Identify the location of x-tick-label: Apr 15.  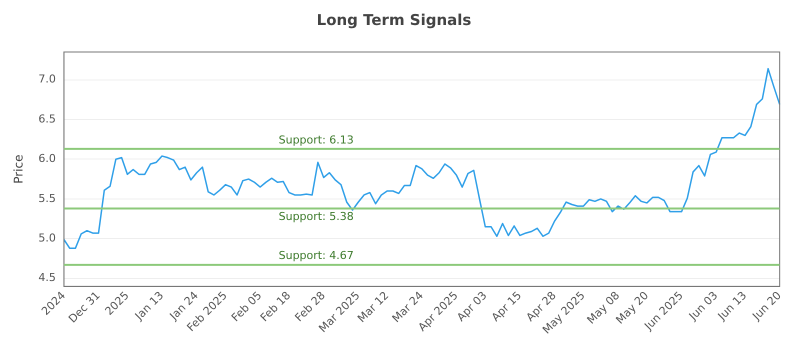
(506, 306).